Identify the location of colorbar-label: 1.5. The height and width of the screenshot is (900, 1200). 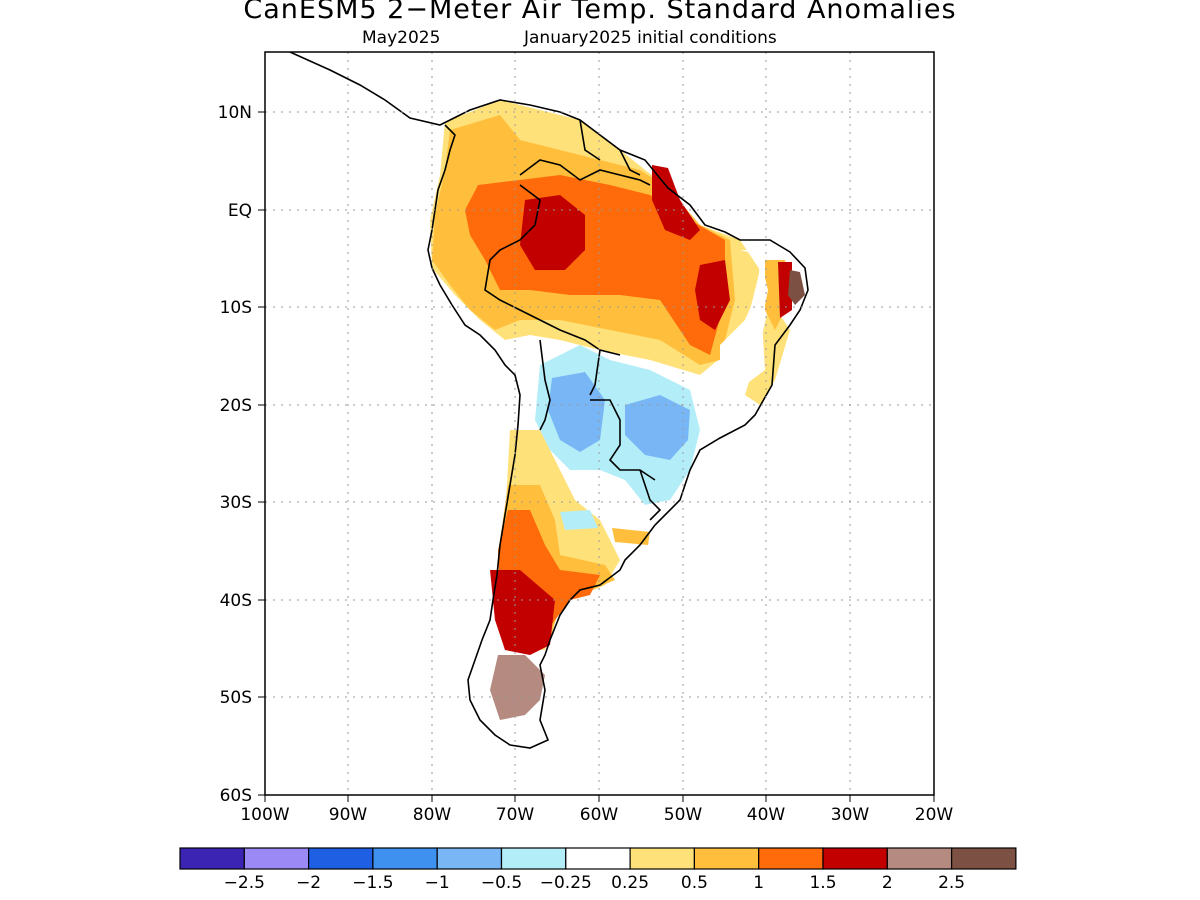
(822, 883).